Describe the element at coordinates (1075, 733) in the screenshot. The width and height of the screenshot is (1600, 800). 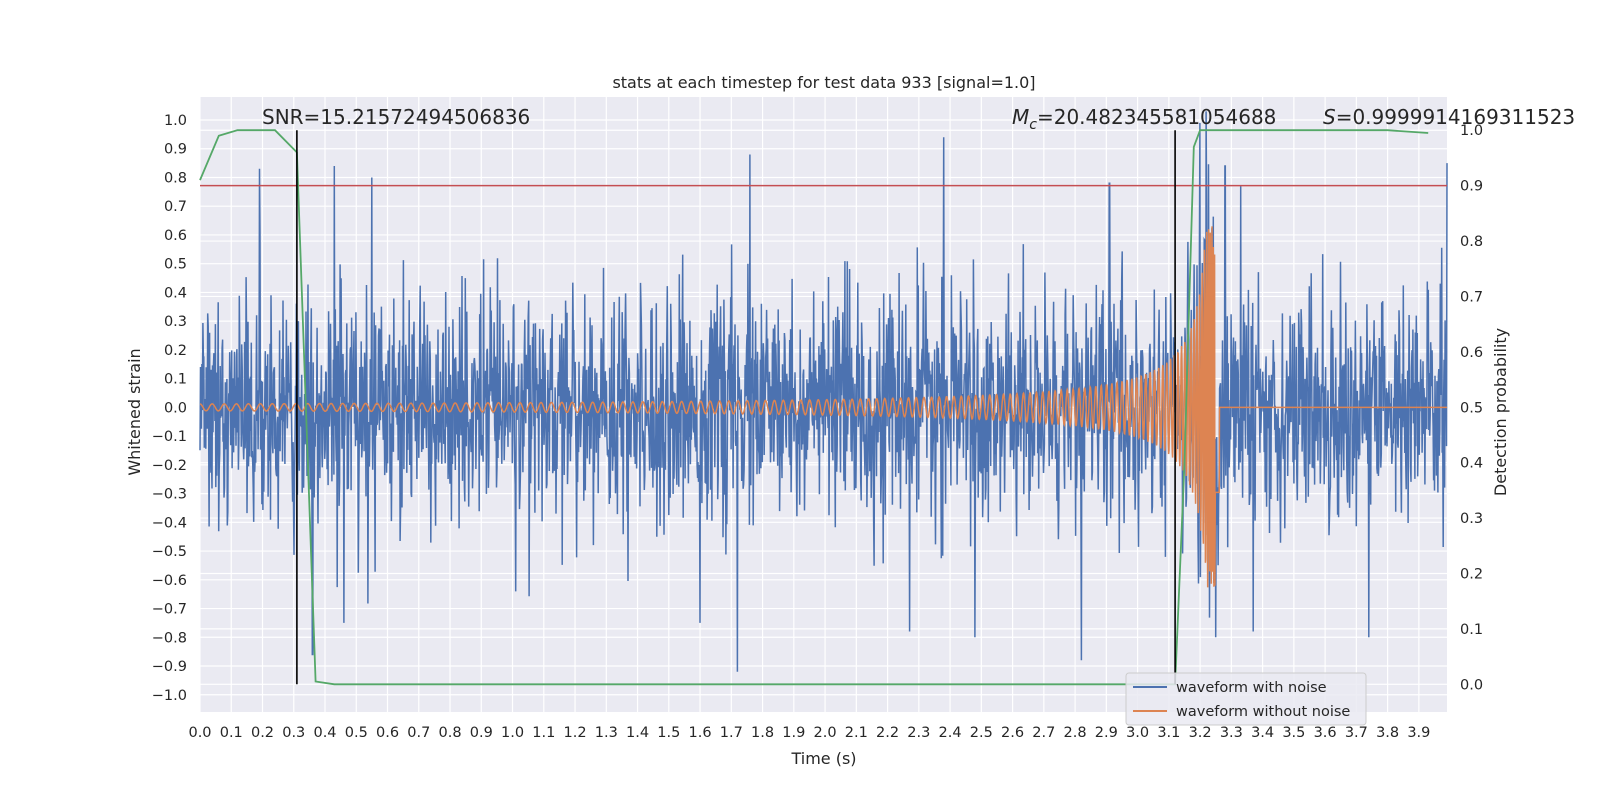
I see `x-tick-label: 2.8` at that location.